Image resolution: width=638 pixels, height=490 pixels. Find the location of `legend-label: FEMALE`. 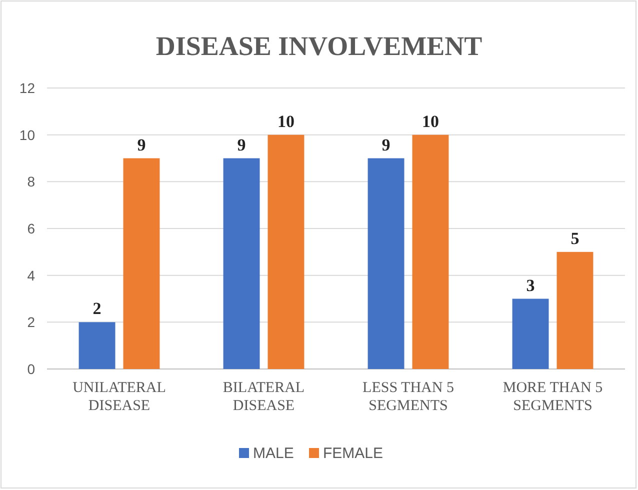

legend-label: FEMALE is located at coordinates (353, 453).